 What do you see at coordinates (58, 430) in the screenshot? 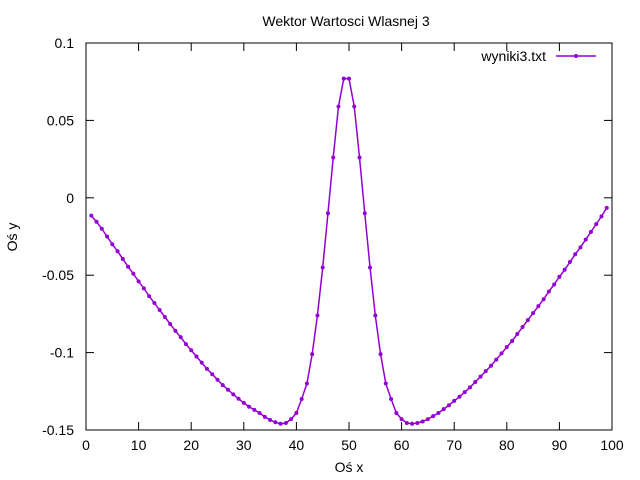
I see `y-tick-label: -0.15` at bounding box center [58, 430].